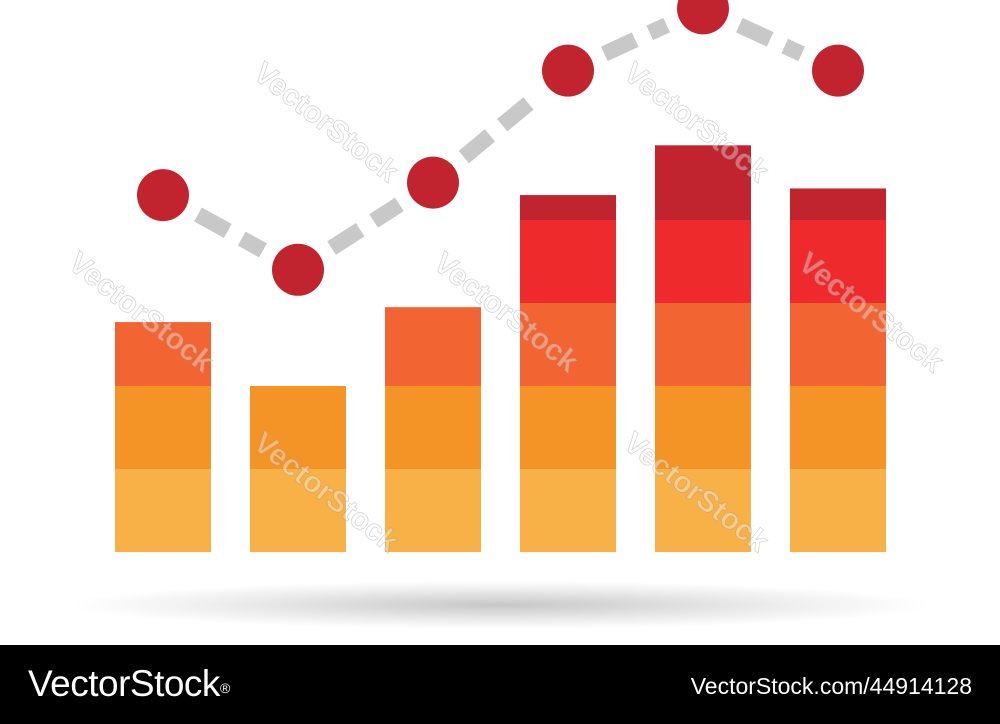 The width and height of the screenshot is (1000, 724). Describe the element at coordinates (124, 683) in the screenshot. I see `footer-brand-text: VectorStock` at that location.